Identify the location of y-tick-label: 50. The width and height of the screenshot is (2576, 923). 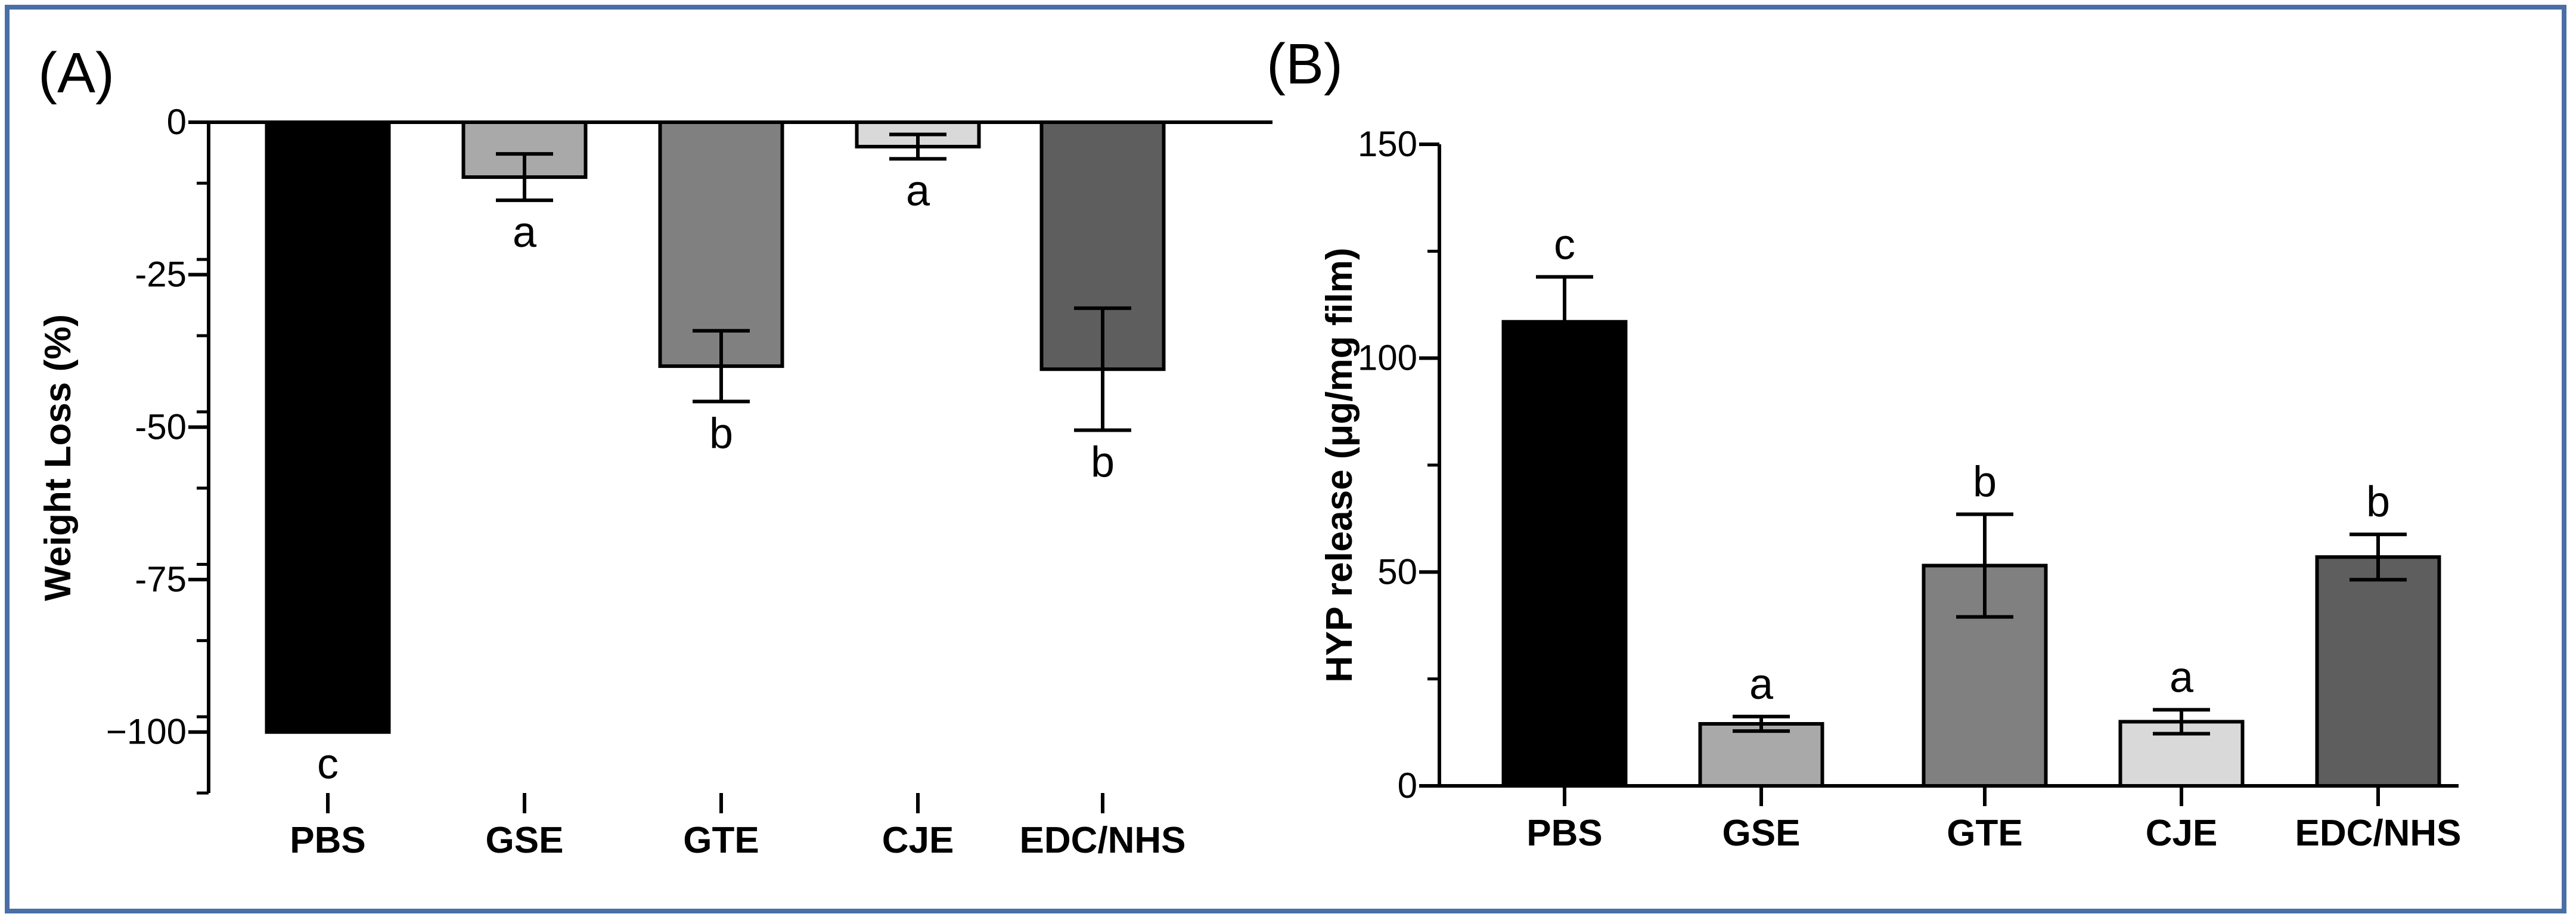
(1397, 571).